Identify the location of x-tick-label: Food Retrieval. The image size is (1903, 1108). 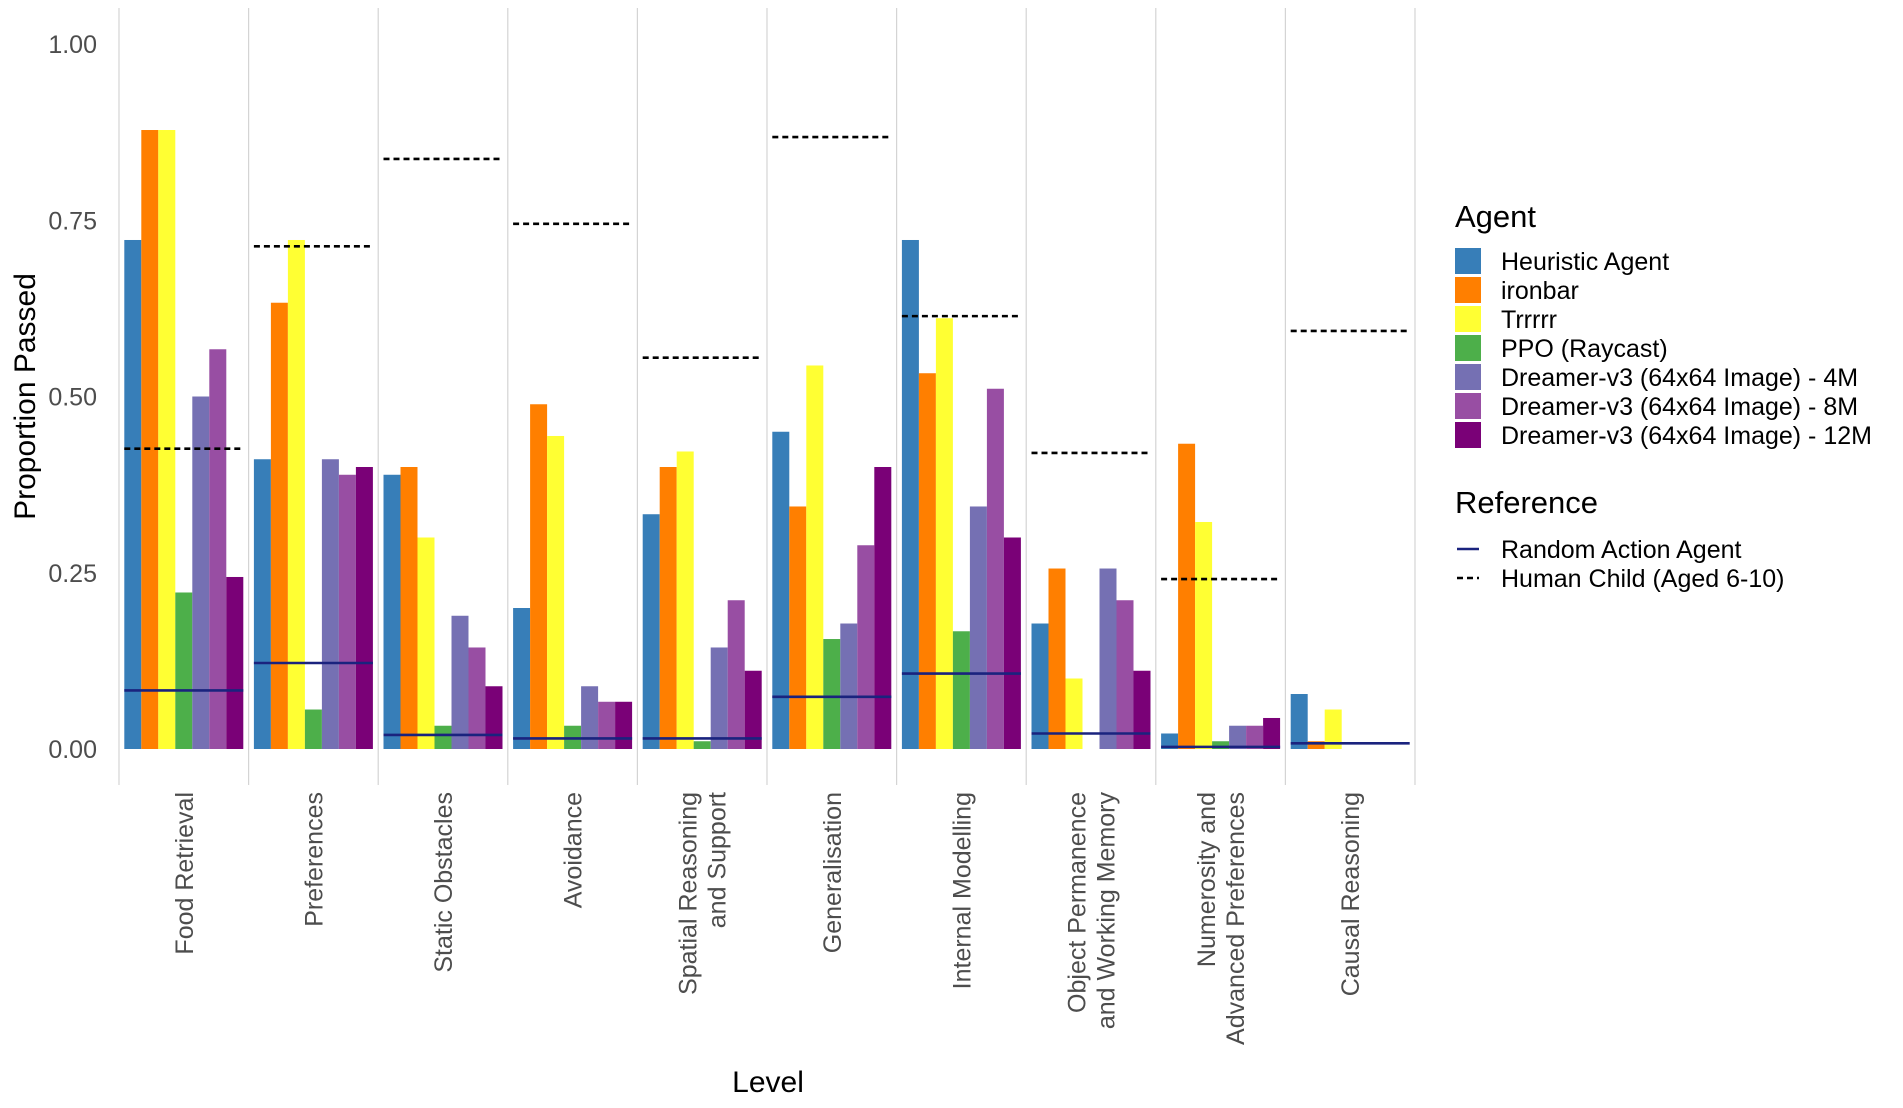
(185, 873).